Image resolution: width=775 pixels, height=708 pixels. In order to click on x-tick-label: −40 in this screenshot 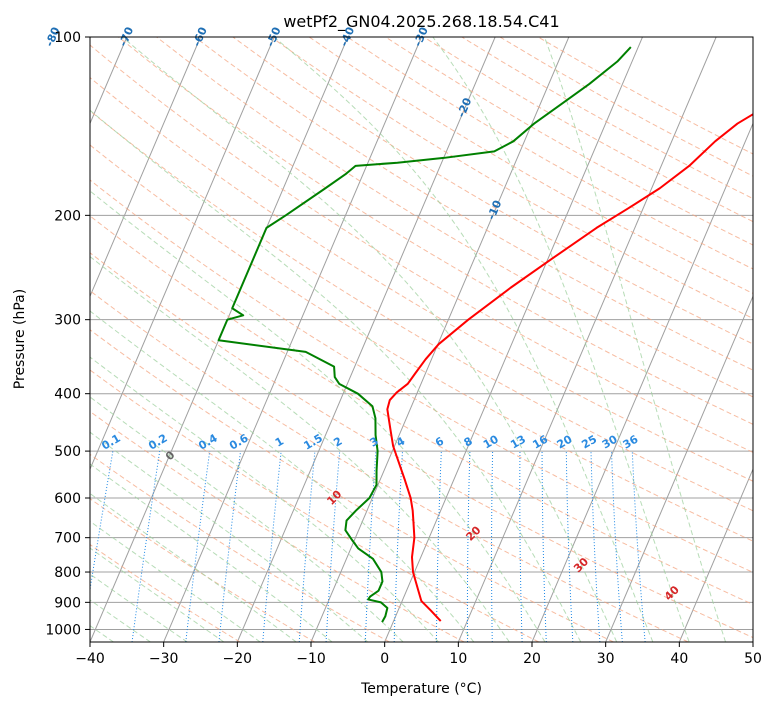, I will do `click(90, 659)`.